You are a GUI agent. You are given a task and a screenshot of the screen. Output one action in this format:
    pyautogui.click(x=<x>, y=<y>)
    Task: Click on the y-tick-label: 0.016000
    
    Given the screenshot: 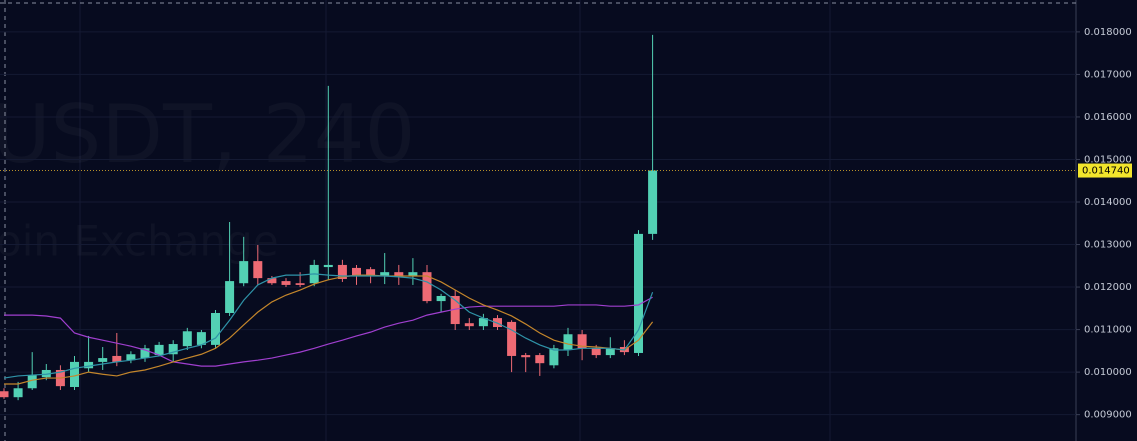 What is the action you would take?
    pyautogui.click(x=1108, y=117)
    